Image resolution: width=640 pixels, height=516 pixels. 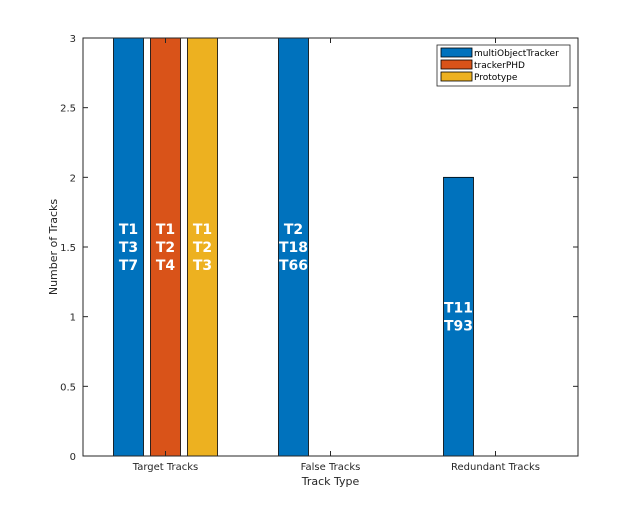 I want to click on bar-label: T93, so click(x=458, y=327).